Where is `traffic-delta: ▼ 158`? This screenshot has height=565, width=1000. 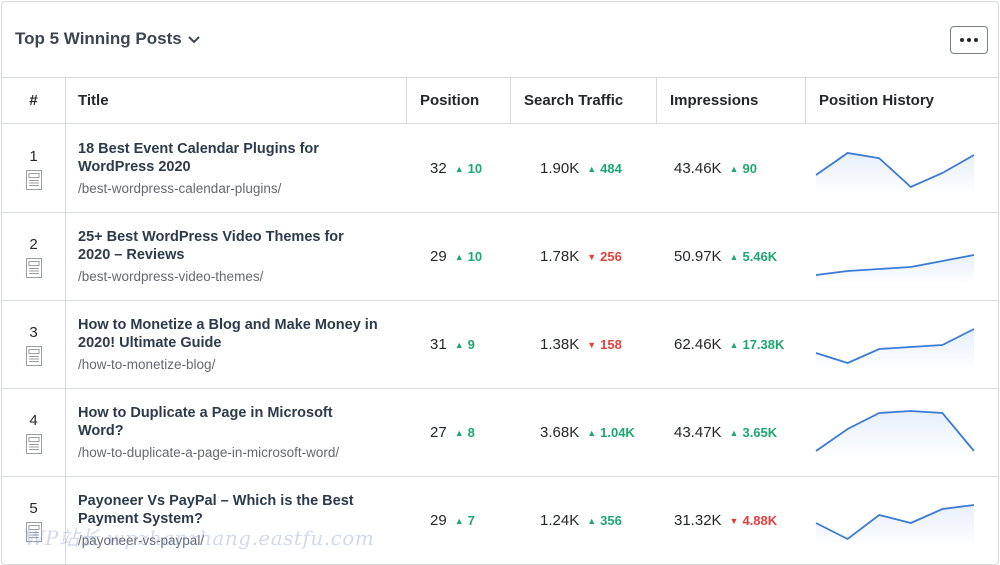 traffic-delta: ▼ 158 is located at coordinates (604, 344).